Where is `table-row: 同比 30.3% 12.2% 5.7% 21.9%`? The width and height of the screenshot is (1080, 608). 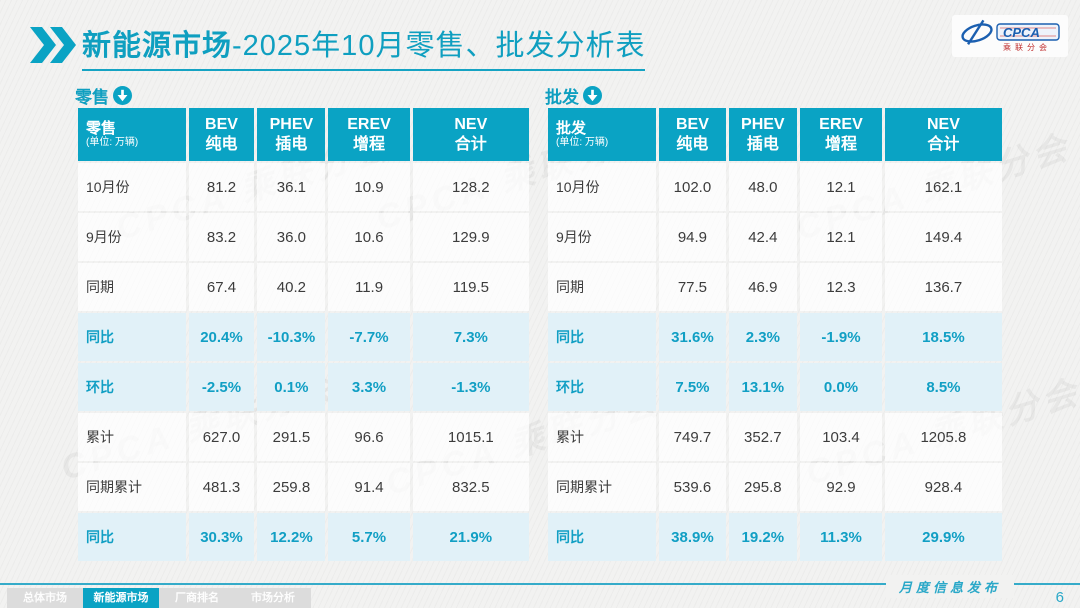 table-row: 同比 30.3% 12.2% 5.7% 21.9% is located at coordinates (303, 537).